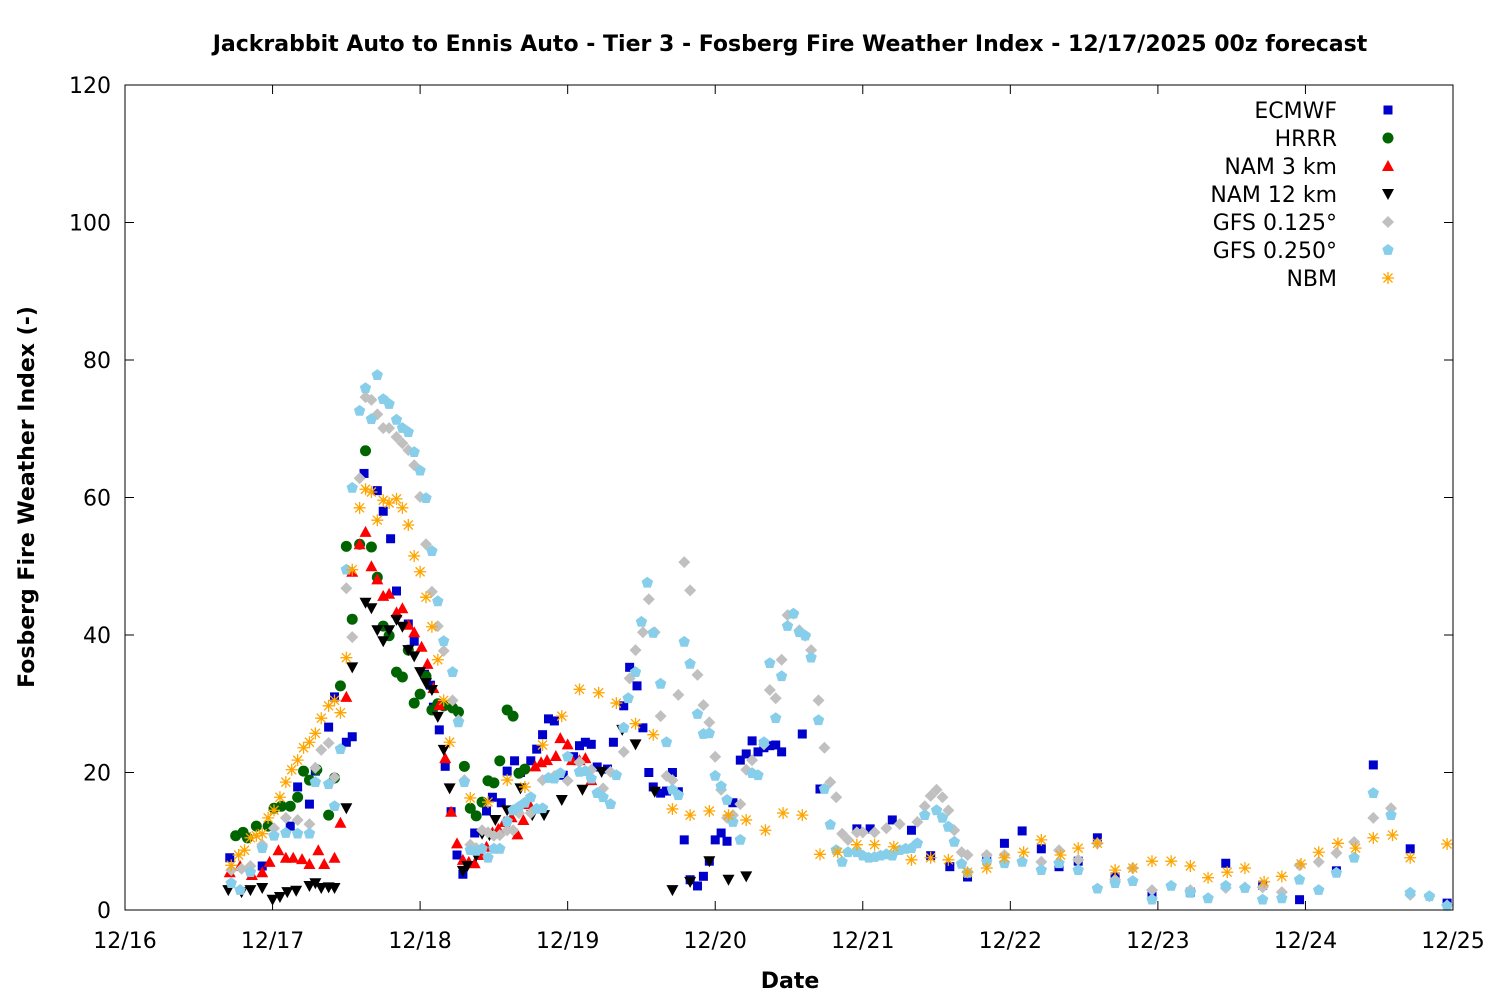 This screenshot has height=1000, width=1500. What do you see at coordinates (567, 941) in the screenshot?
I see `x-tick-label: 12/19` at bounding box center [567, 941].